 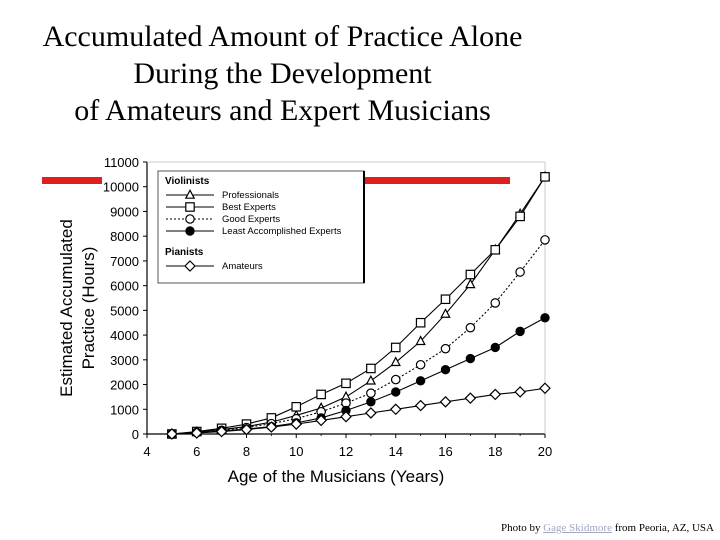 I want to click on legend-heading: Violinists, so click(x=187, y=181).